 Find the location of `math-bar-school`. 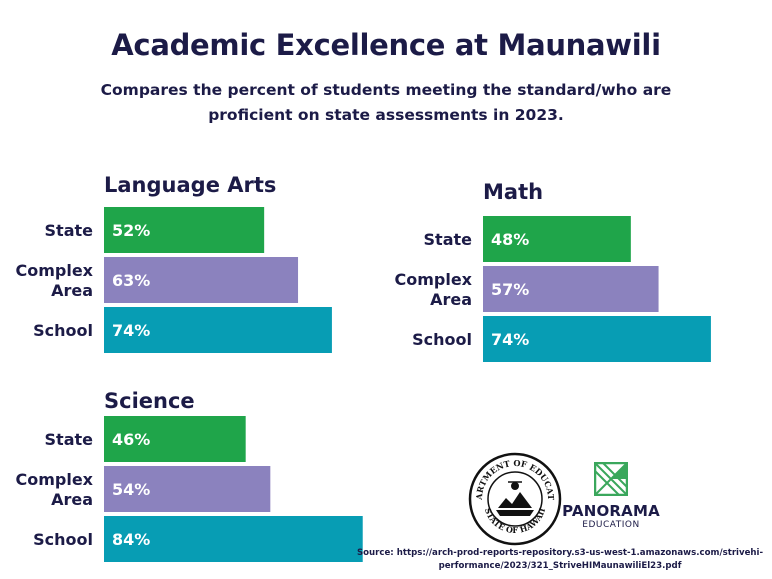

math-bar-school is located at coordinates (597, 339).